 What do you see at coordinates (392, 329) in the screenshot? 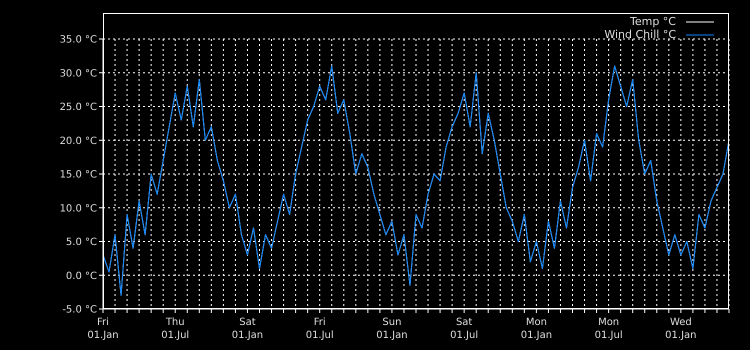
I see `x-tick-label: Sun 01.Jan` at bounding box center [392, 329].